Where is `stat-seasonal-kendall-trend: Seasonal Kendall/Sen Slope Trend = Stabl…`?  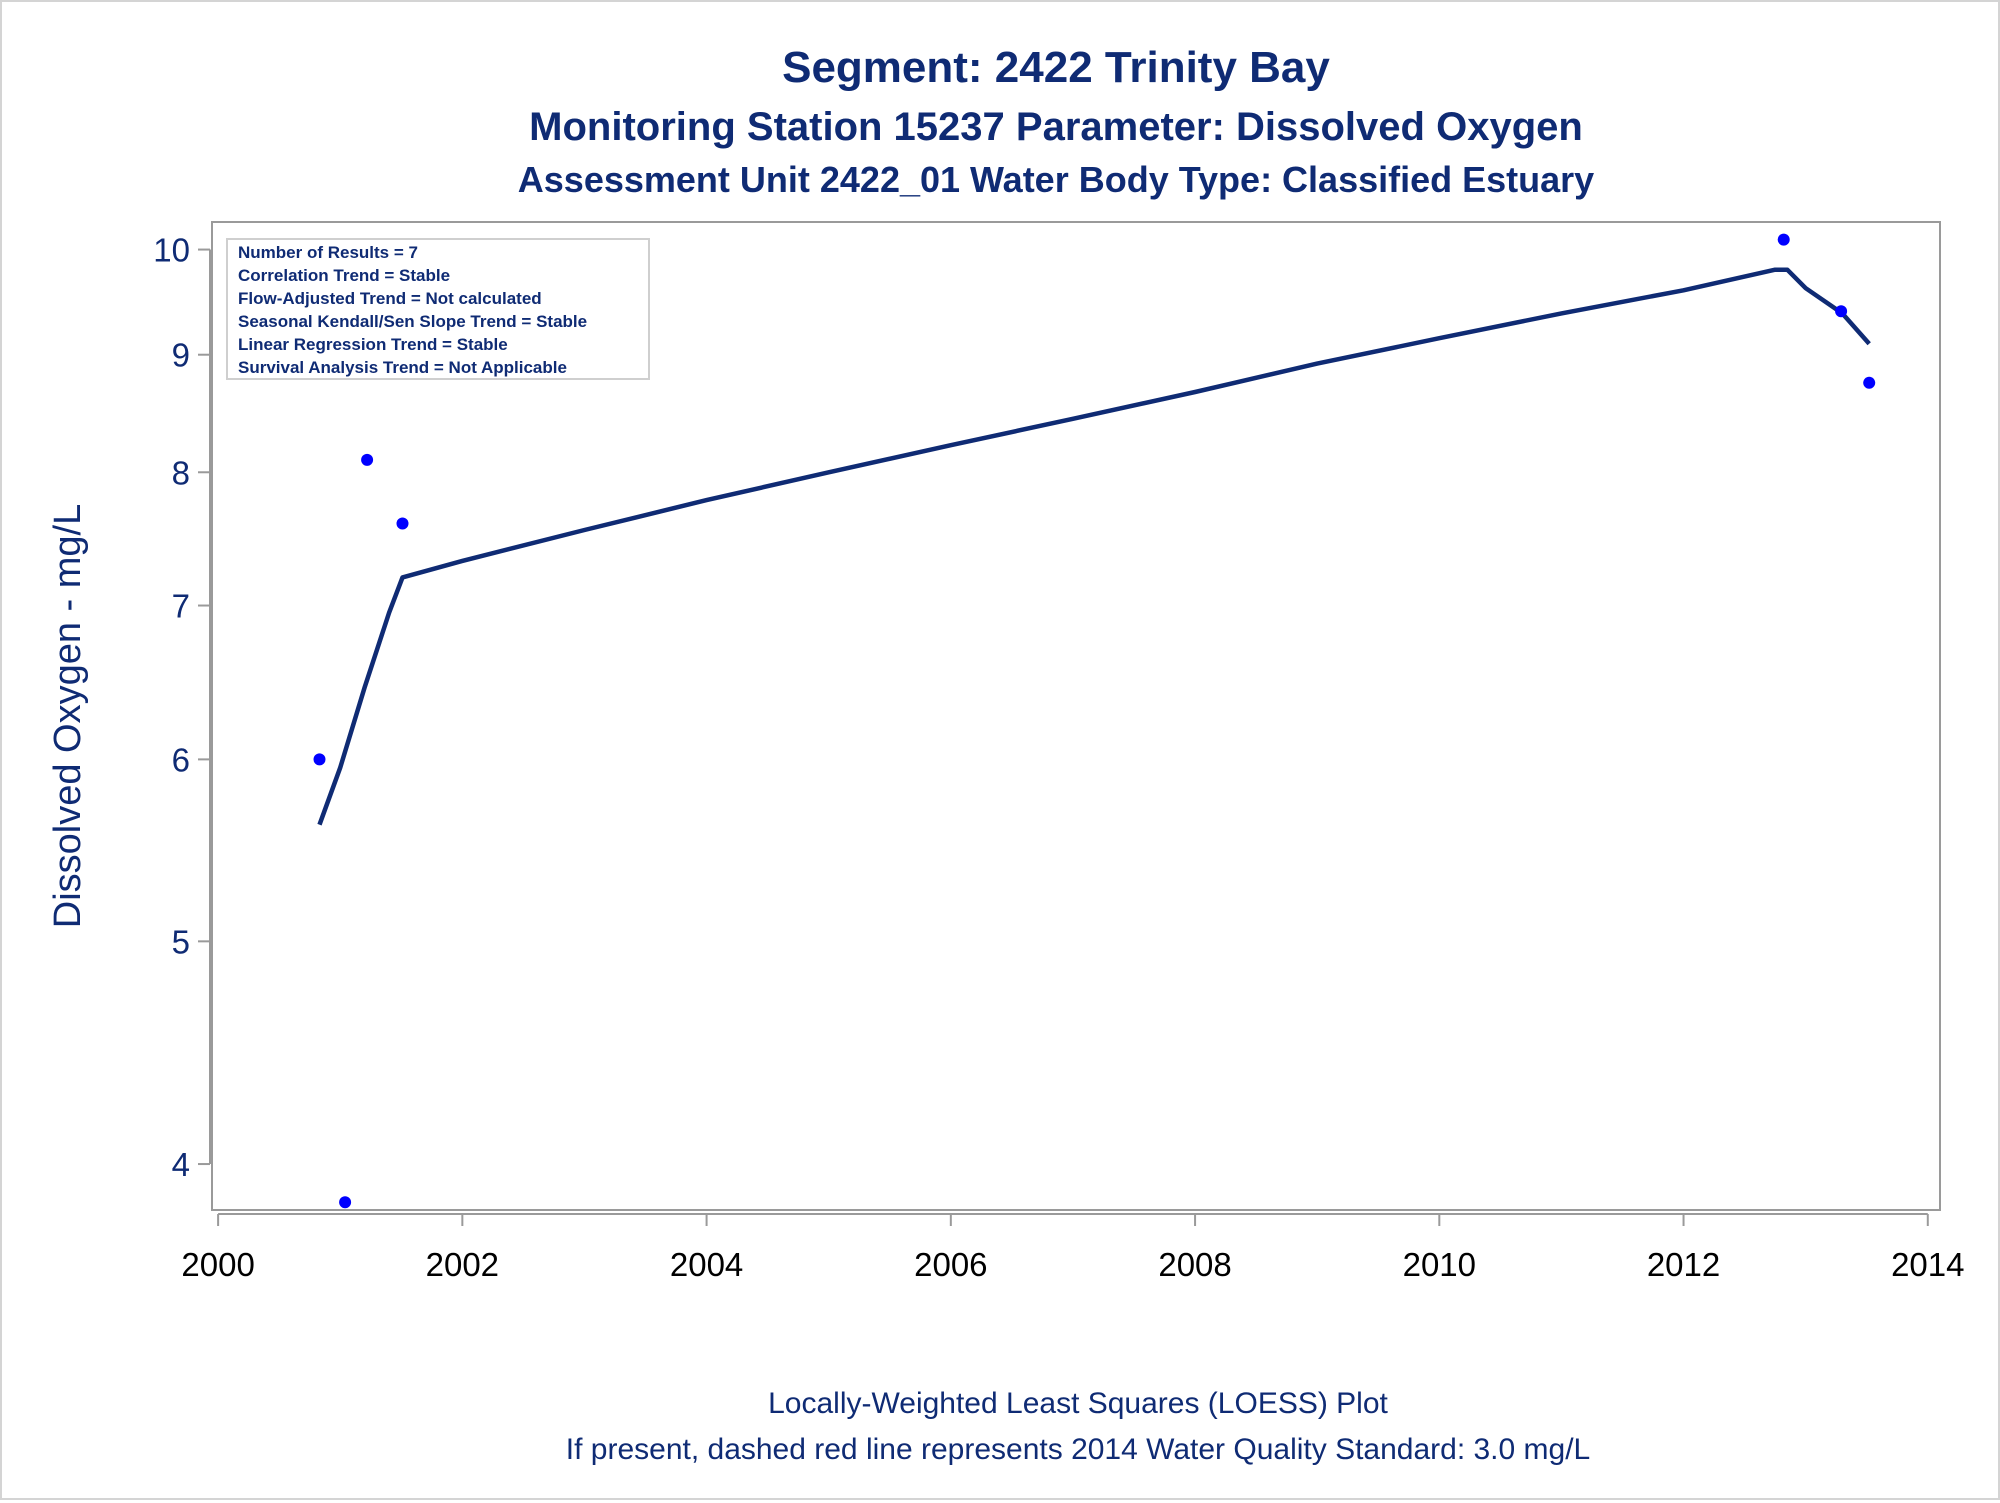
stat-seasonal-kendall-trend: Seasonal Kendall/Sen Slope Trend = Stabl… is located at coordinates (412, 321).